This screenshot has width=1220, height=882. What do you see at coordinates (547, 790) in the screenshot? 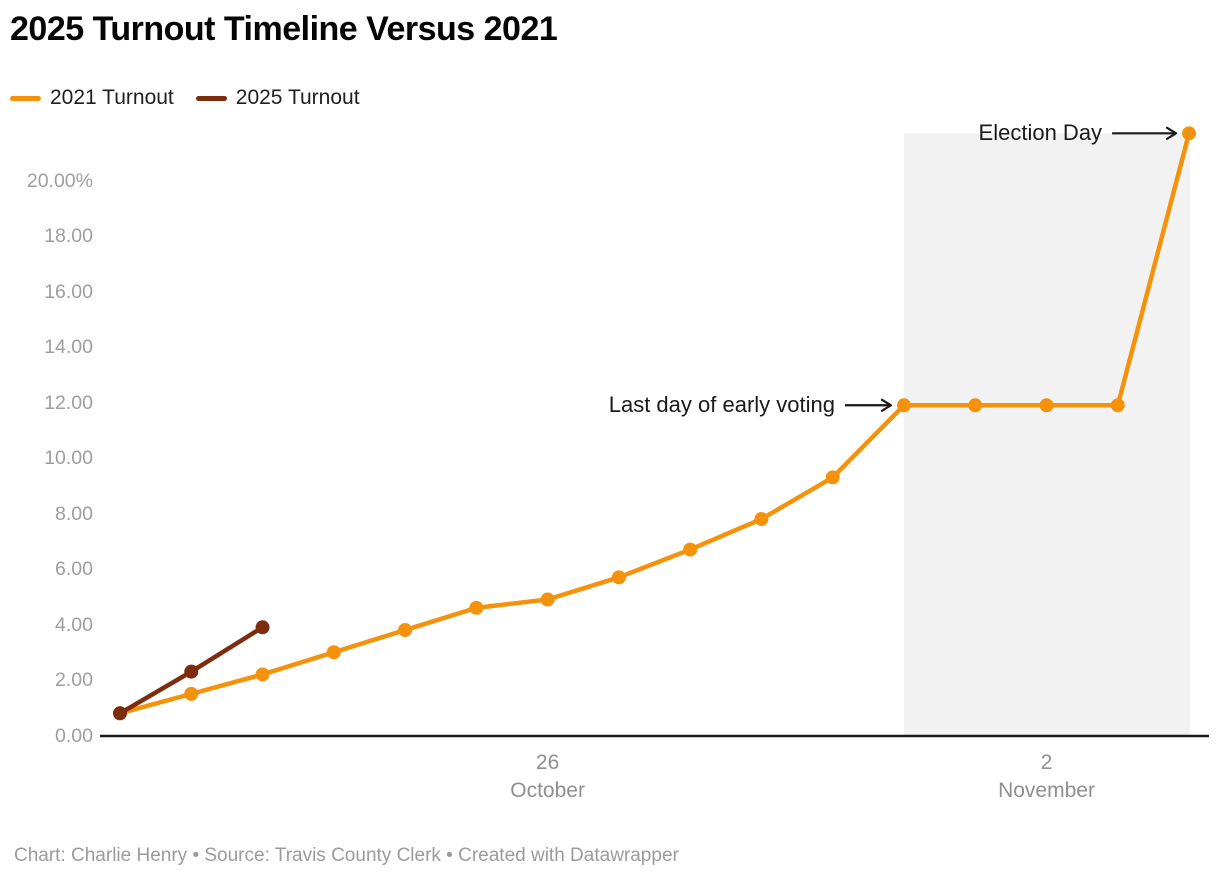
I see `x-tick-month: October` at bounding box center [547, 790].